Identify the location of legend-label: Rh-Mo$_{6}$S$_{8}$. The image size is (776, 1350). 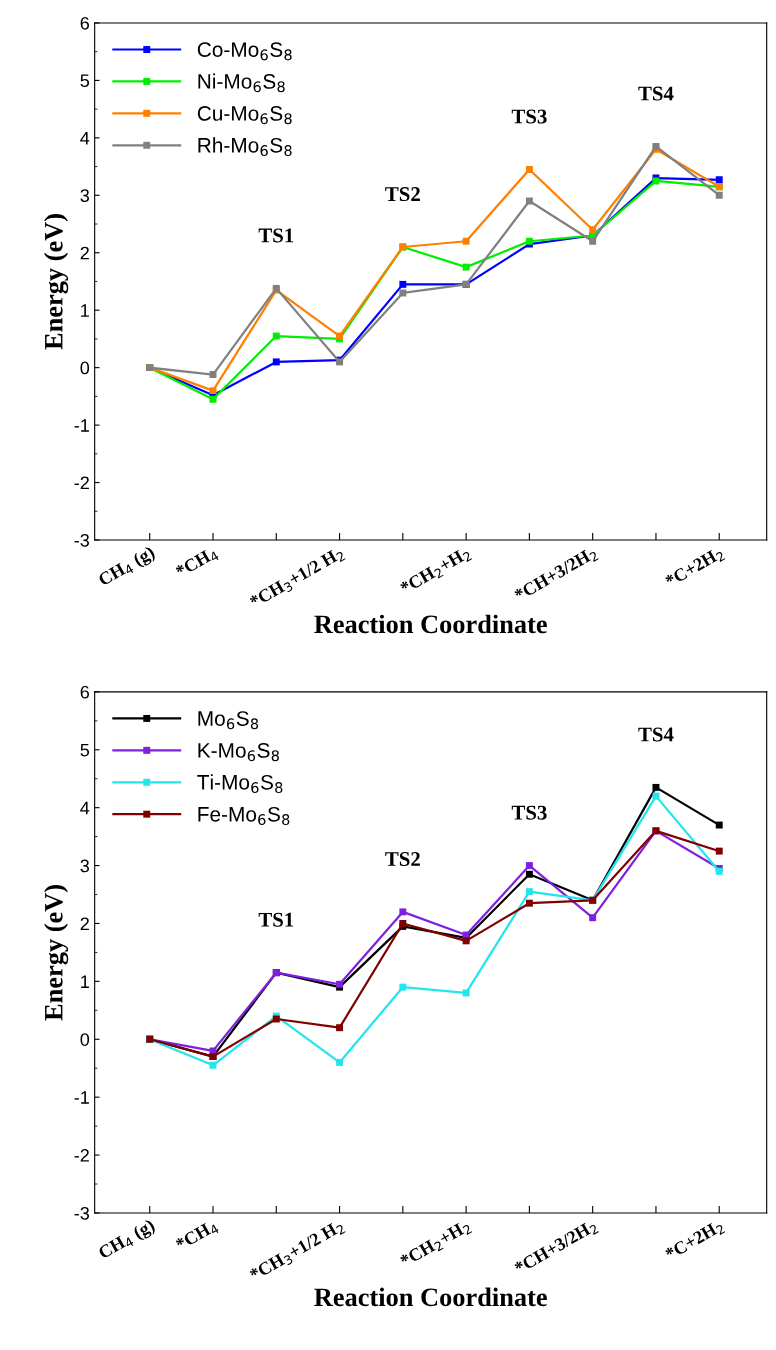
(245, 147).